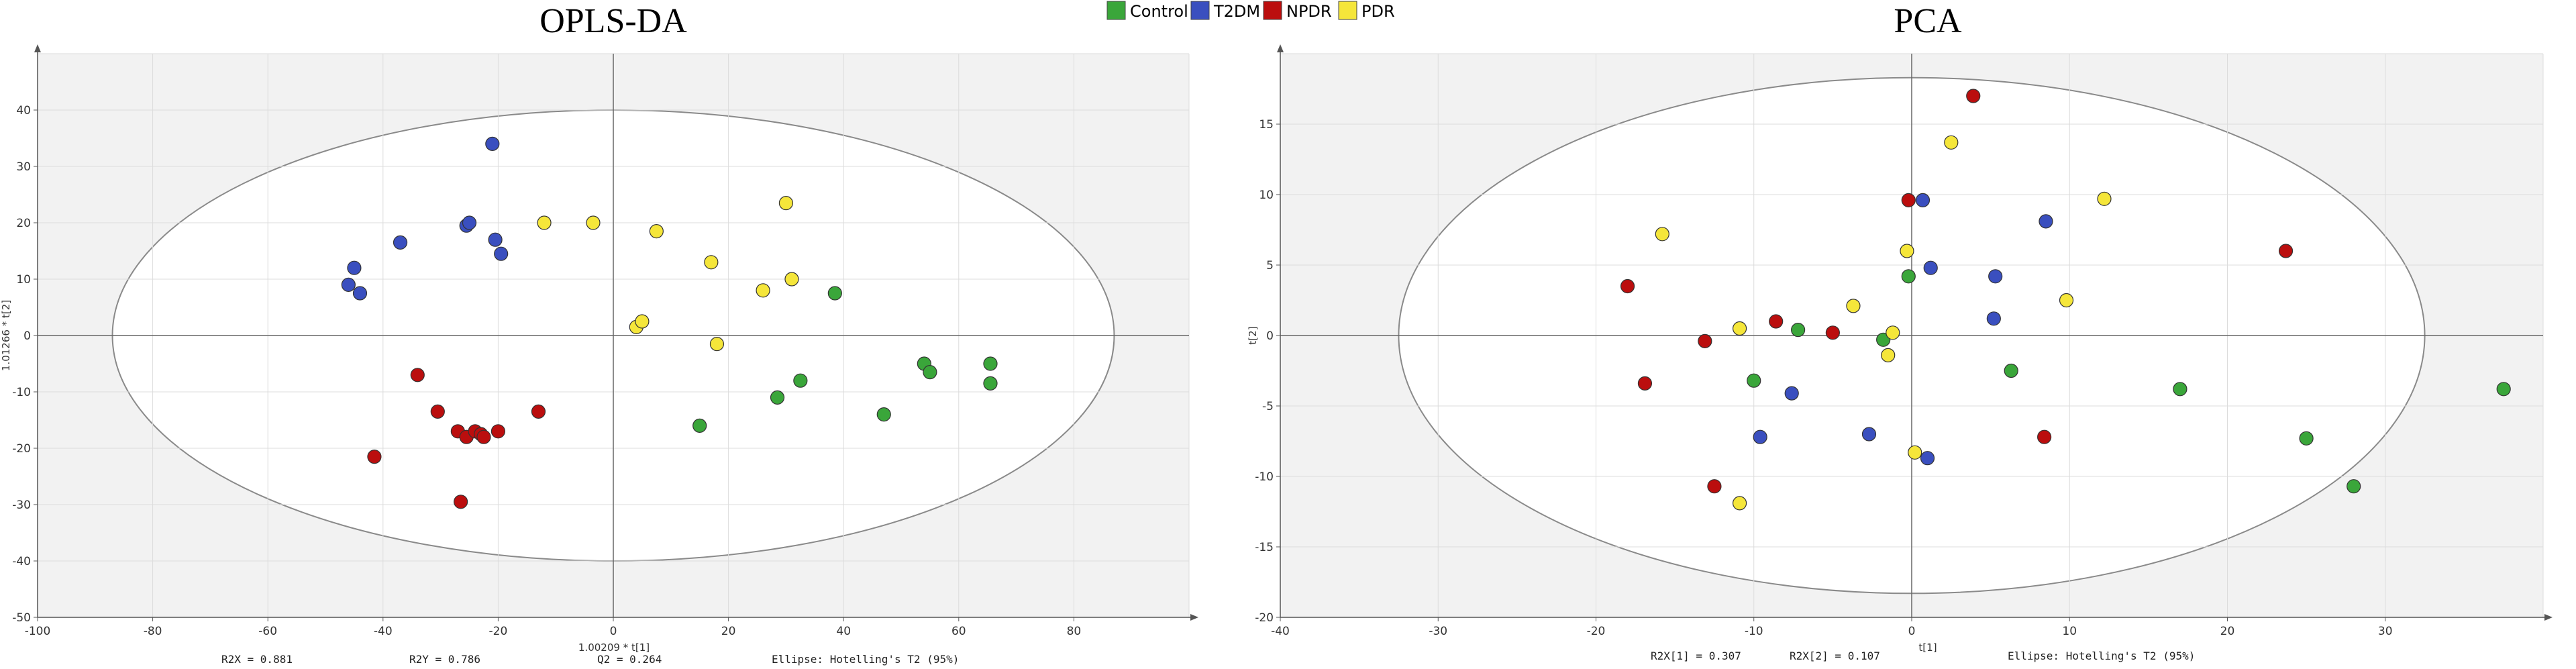  Describe the element at coordinates (2385, 631) in the screenshot. I see `x-tick-label: 30` at that location.